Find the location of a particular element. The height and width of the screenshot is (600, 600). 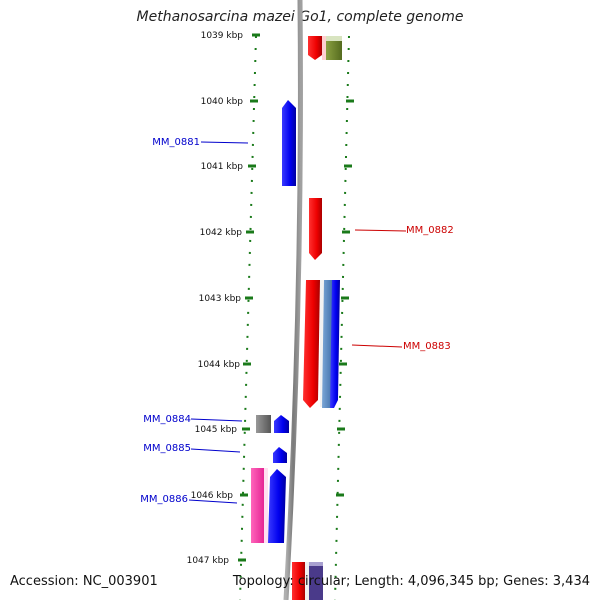

gene-block-minus-mm0884 is located at coordinates (263, 424).